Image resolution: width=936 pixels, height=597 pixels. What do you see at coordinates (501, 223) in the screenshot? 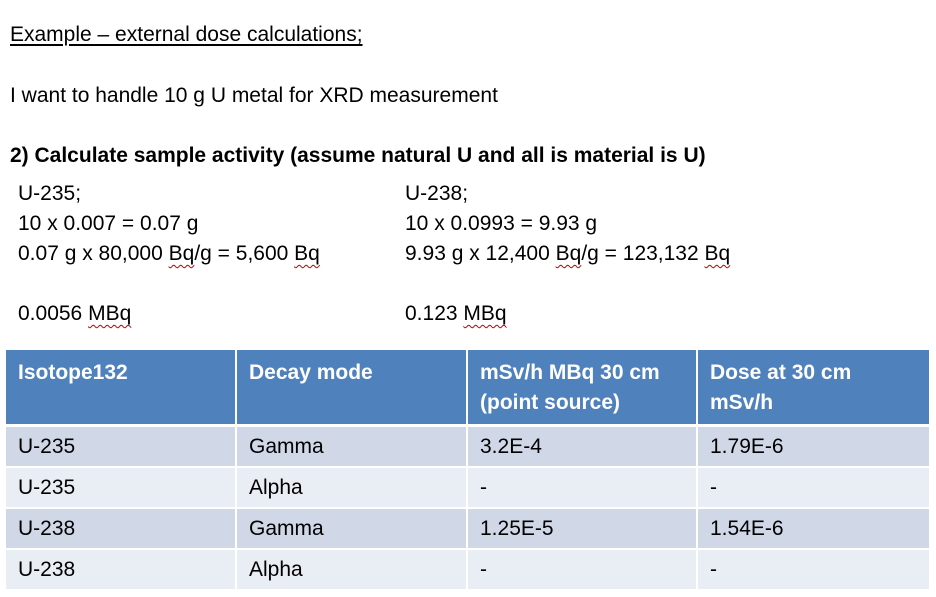
I see `u238-mass-line: 10 x 0.0993 = 9.93 g` at bounding box center [501, 223].